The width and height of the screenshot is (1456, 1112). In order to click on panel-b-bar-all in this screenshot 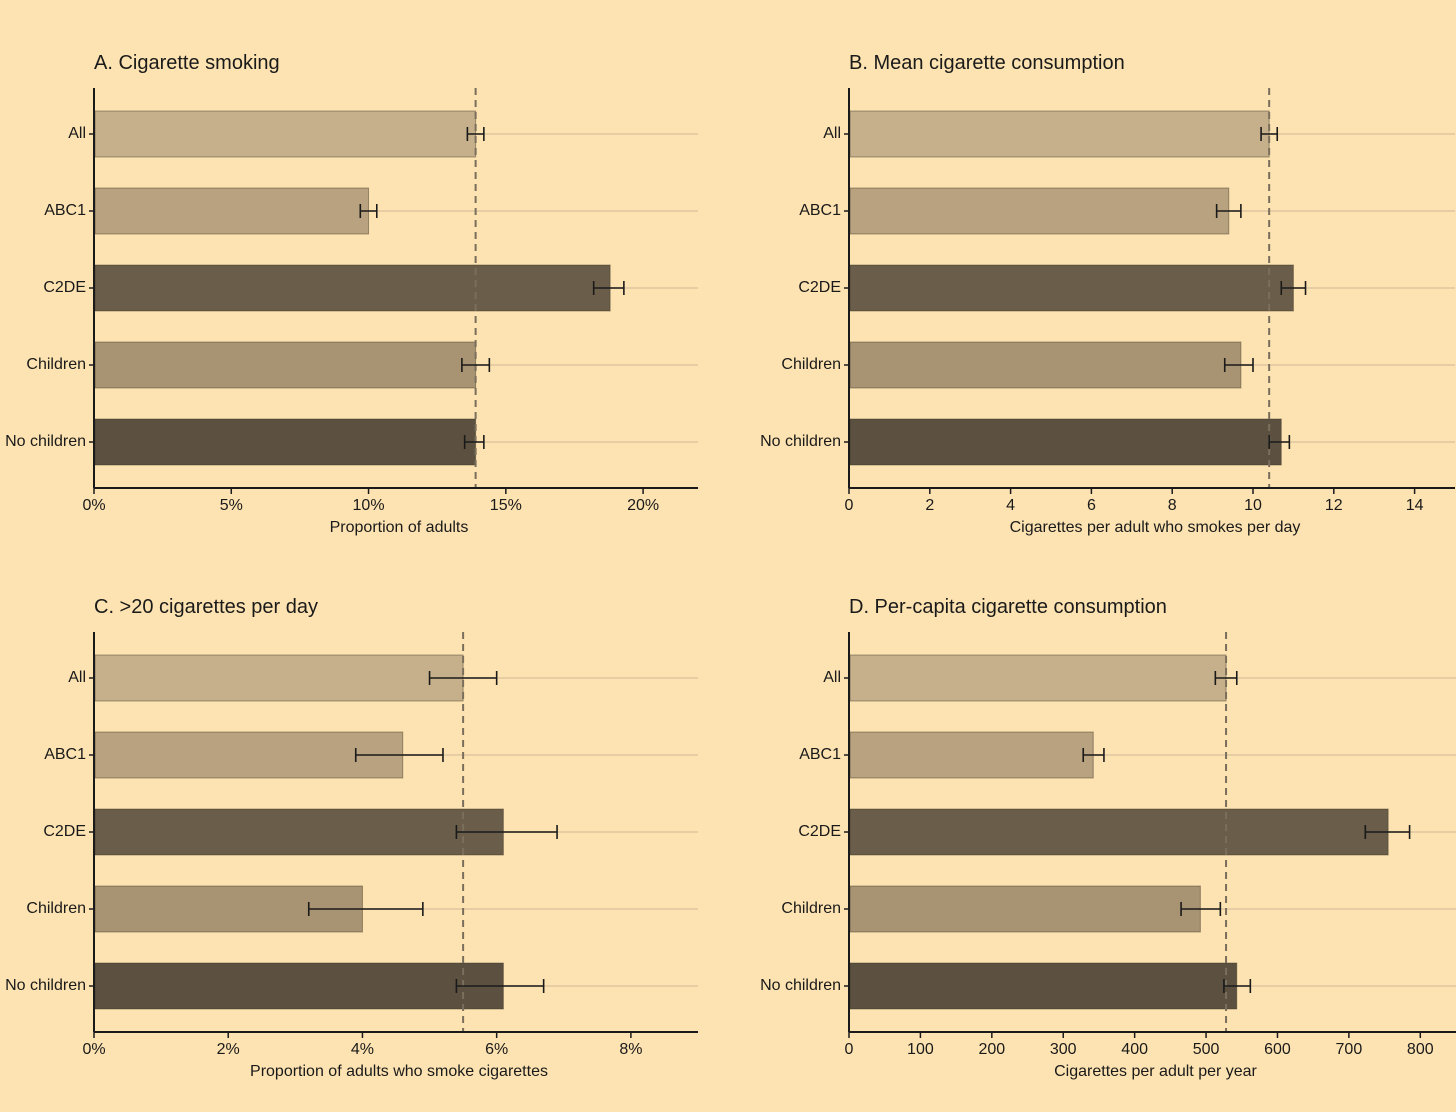, I will do `click(1059, 134)`.